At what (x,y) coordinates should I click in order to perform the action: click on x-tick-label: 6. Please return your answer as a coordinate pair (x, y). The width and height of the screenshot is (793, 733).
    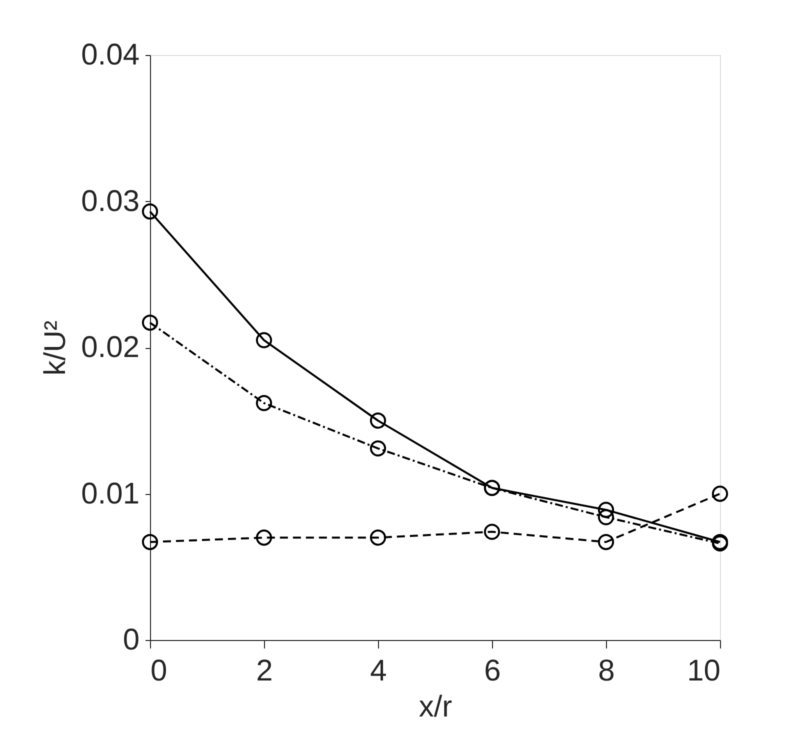
    Looking at the image, I should click on (492, 671).